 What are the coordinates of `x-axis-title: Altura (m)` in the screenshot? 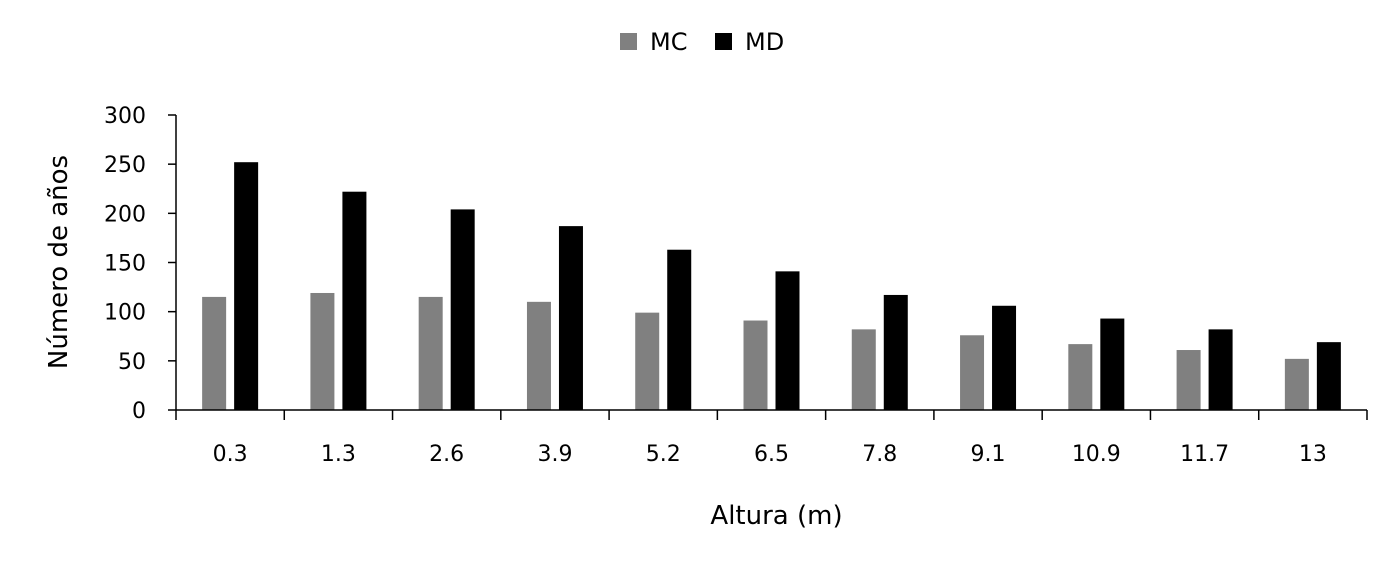 It's located at (776, 516).